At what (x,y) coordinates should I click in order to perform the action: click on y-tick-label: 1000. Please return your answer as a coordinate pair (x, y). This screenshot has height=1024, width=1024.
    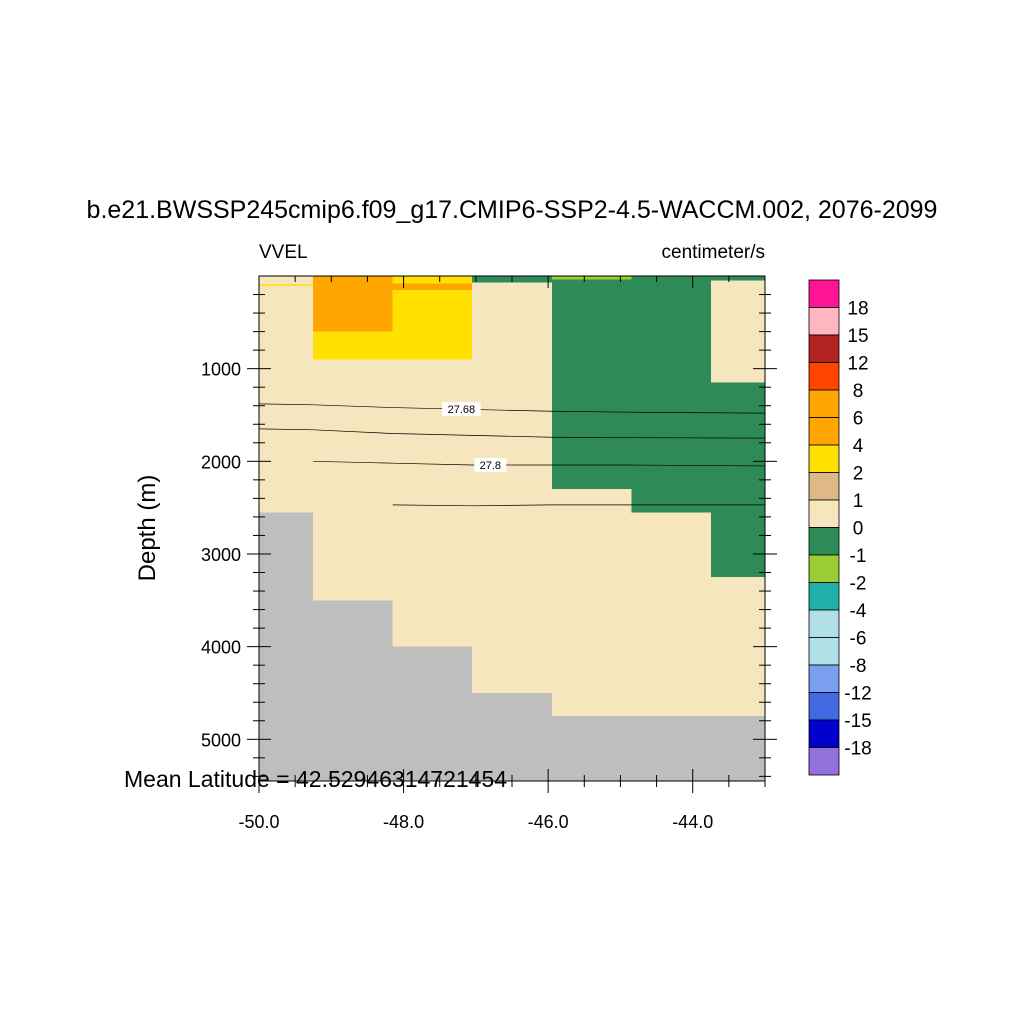
    Looking at the image, I should click on (221, 370).